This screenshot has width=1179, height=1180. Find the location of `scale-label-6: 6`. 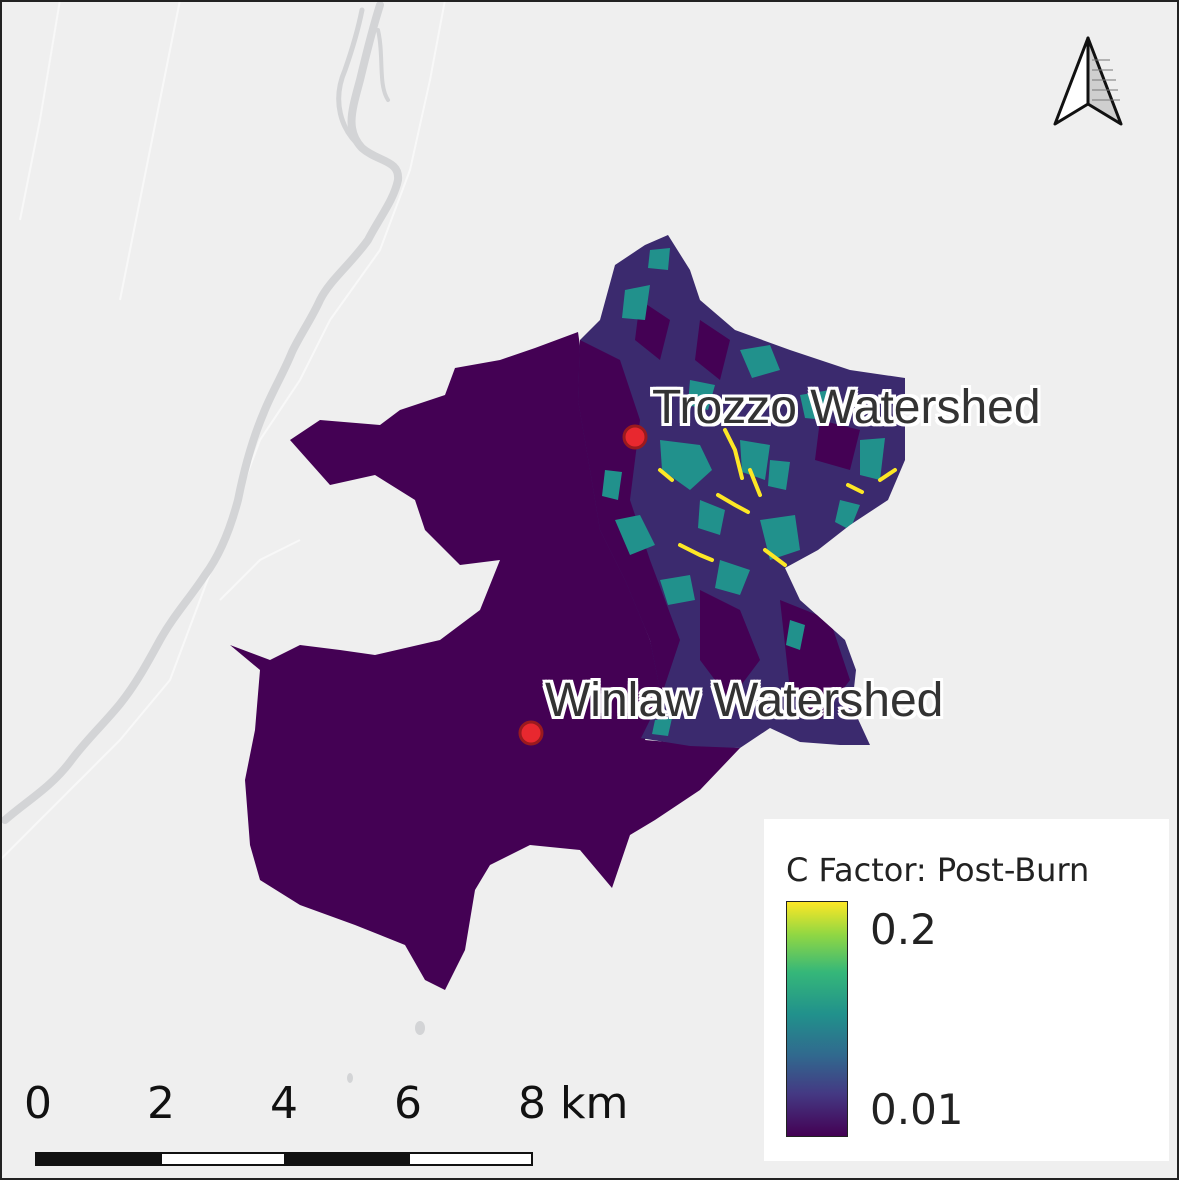

scale-label-6: 6 is located at coordinates (408, 1103).